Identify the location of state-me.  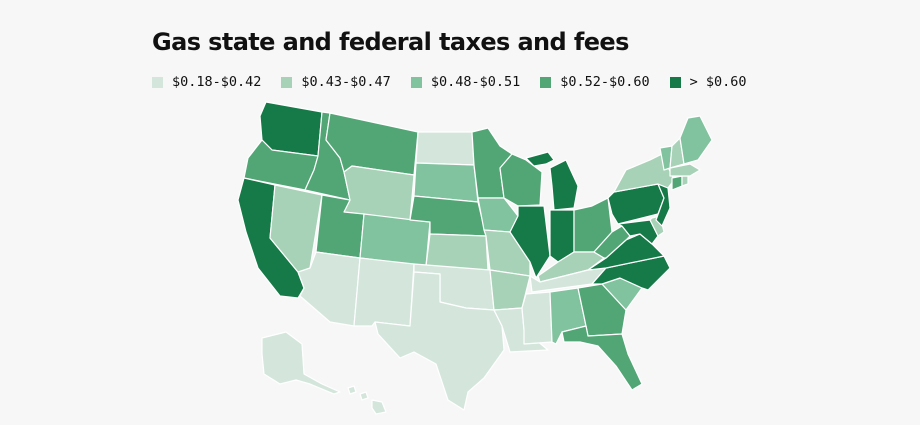
(696, 140).